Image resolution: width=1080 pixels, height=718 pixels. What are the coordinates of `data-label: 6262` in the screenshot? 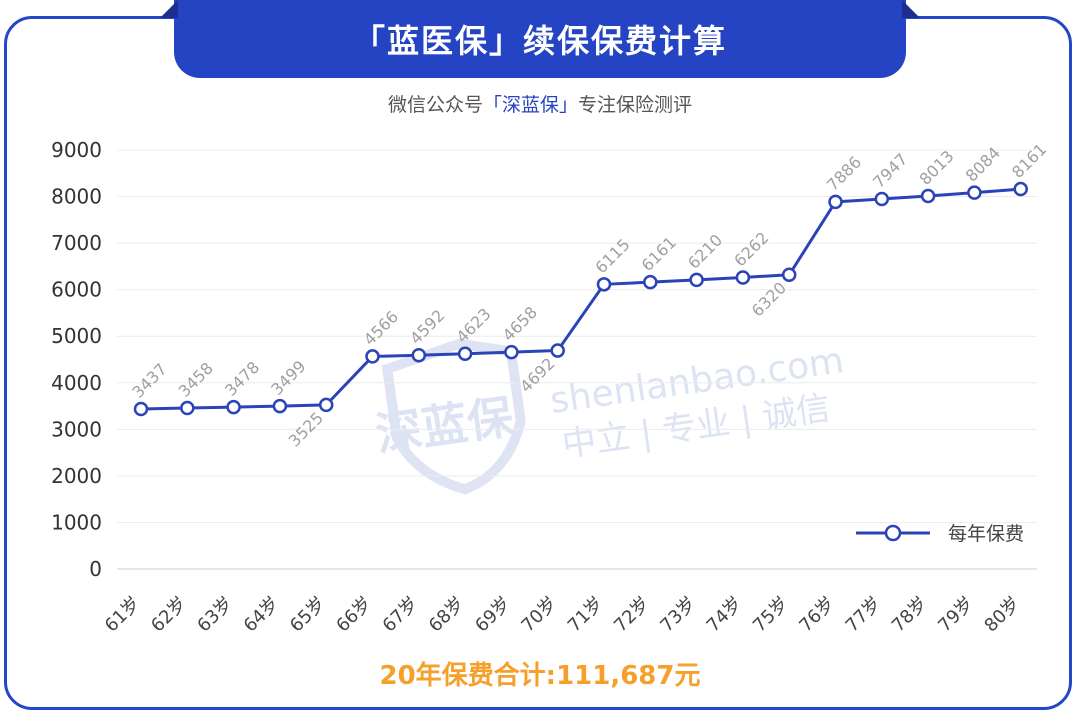 It's located at (751, 249).